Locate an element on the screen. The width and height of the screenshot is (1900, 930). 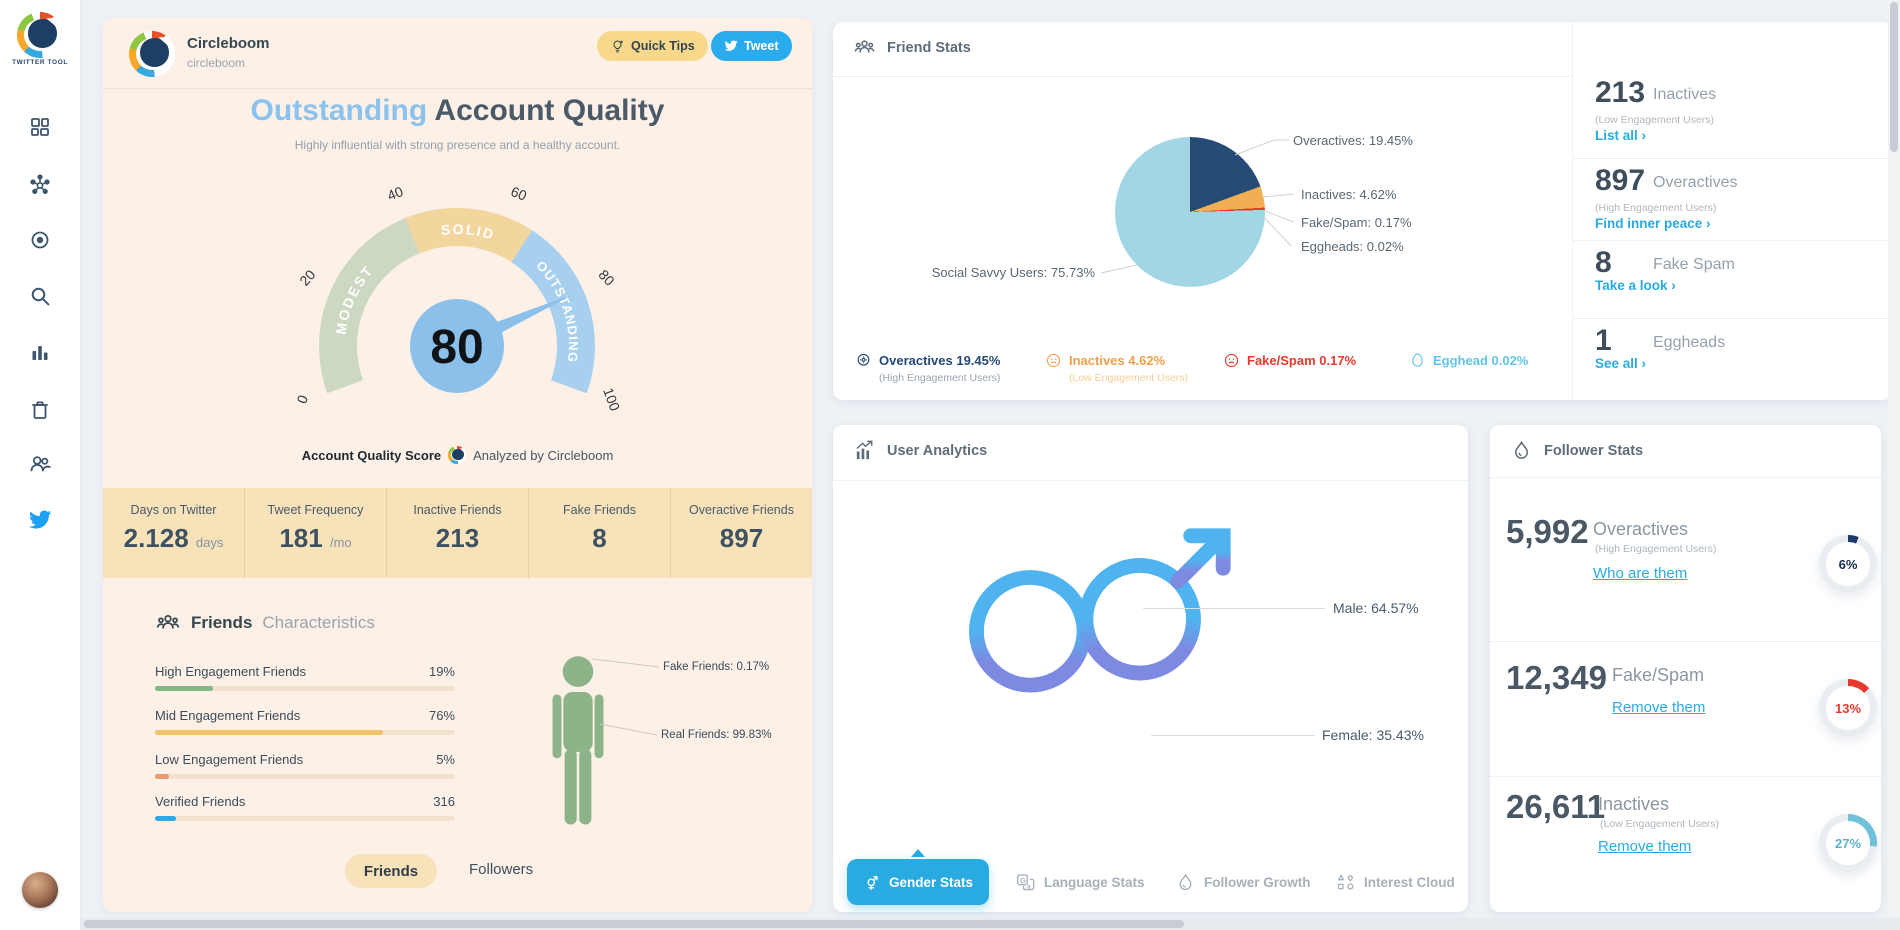
tweet-button: Tweet is located at coordinates (751, 46).